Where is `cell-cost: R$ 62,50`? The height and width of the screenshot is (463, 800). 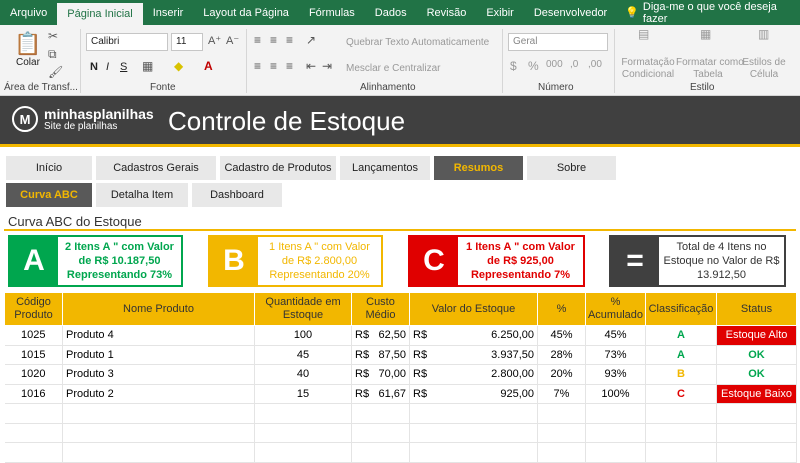 cell-cost: R$ 62,50 is located at coordinates (380, 335).